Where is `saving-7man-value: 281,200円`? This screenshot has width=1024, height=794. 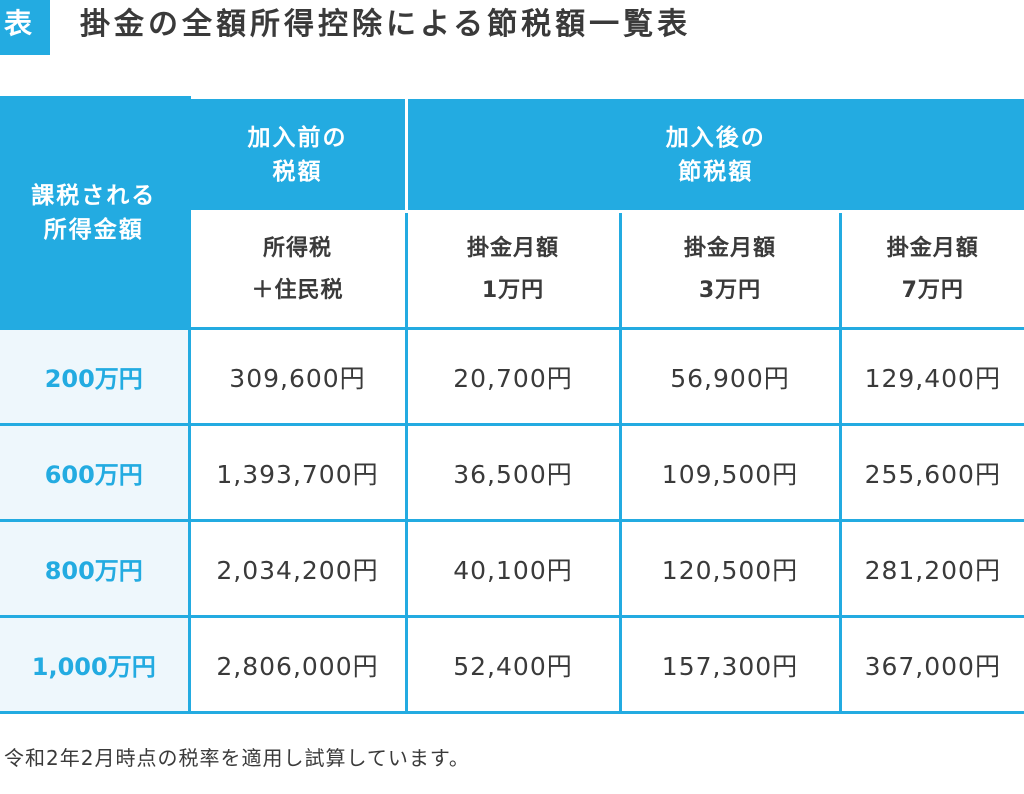
saving-7man-value: 281,200円 is located at coordinates (931, 568).